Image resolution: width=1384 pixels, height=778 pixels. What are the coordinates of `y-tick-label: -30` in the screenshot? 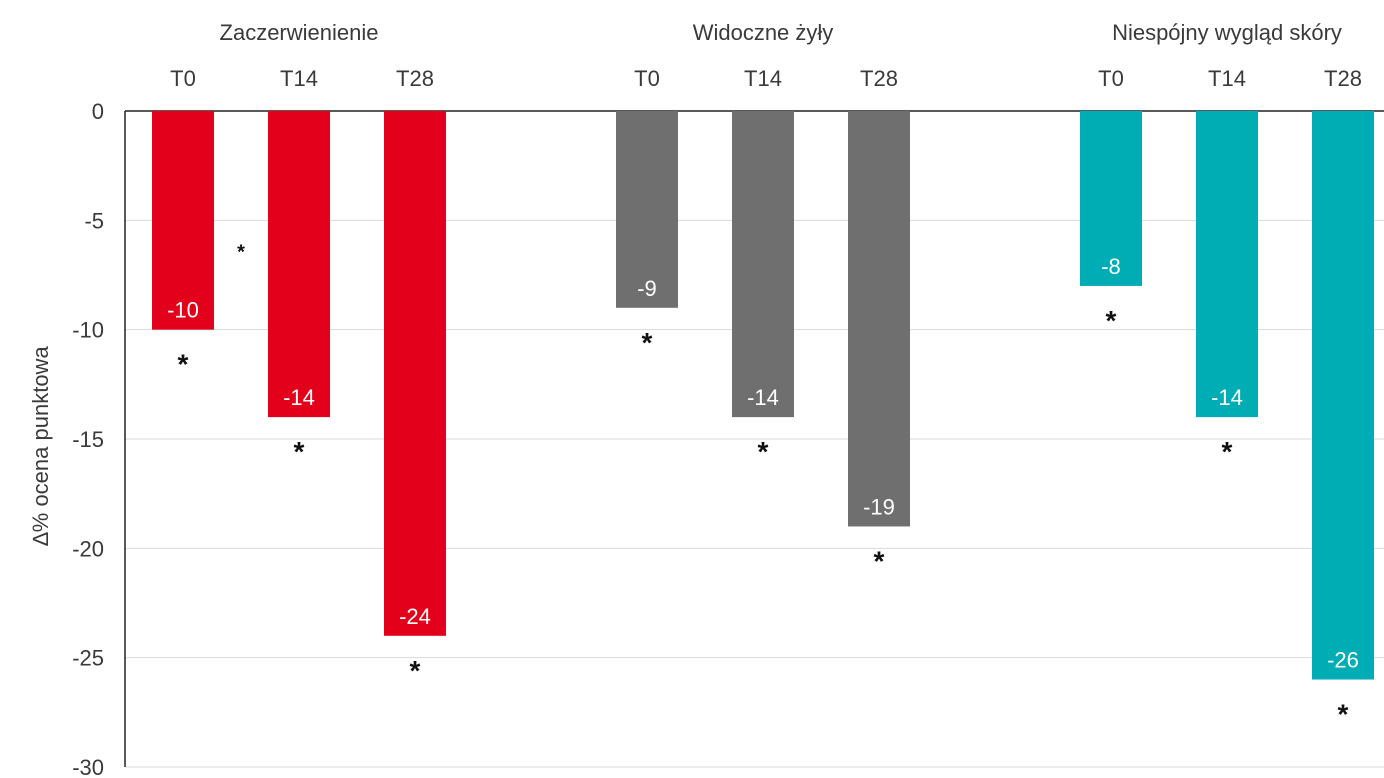 It's located at (88, 766).